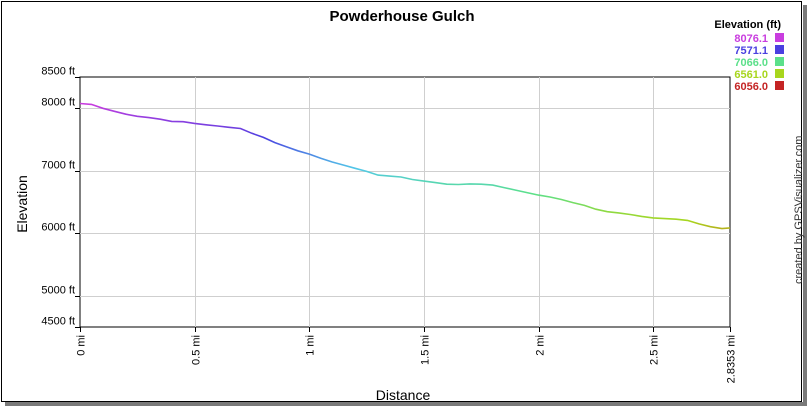 This screenshot has width=810, height=409. I want to click on credit-text: created by GPSVisualizer.com, so click(799, 210).